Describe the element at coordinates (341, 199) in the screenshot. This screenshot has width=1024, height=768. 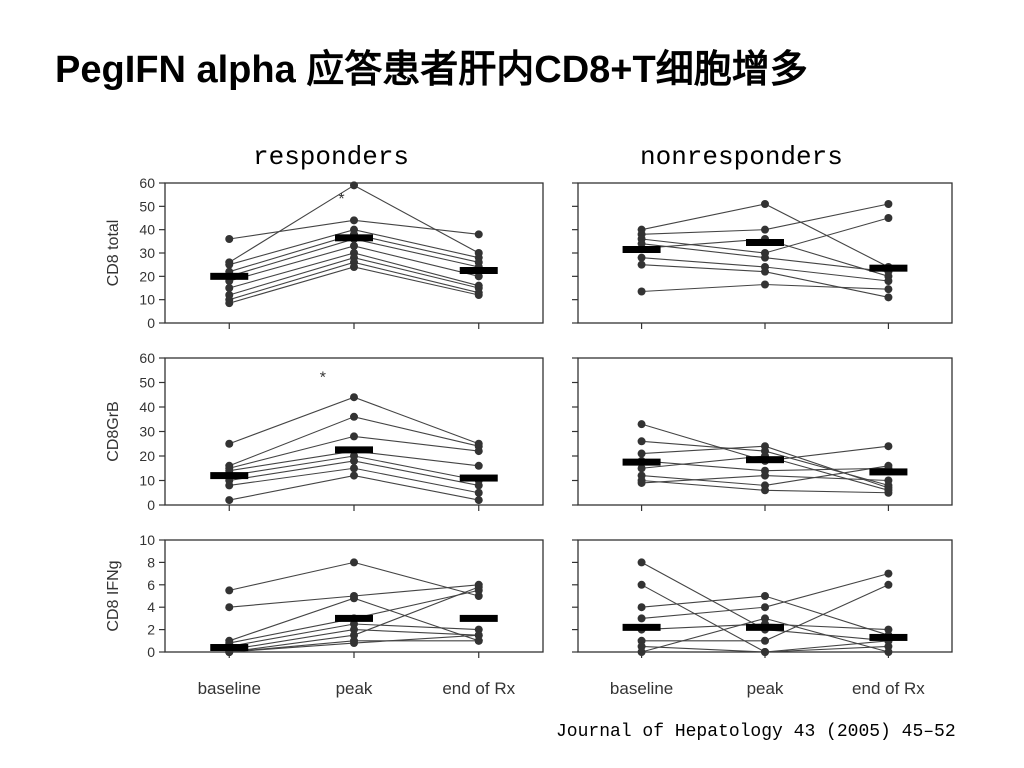
I see `significance-star: *` at that location.